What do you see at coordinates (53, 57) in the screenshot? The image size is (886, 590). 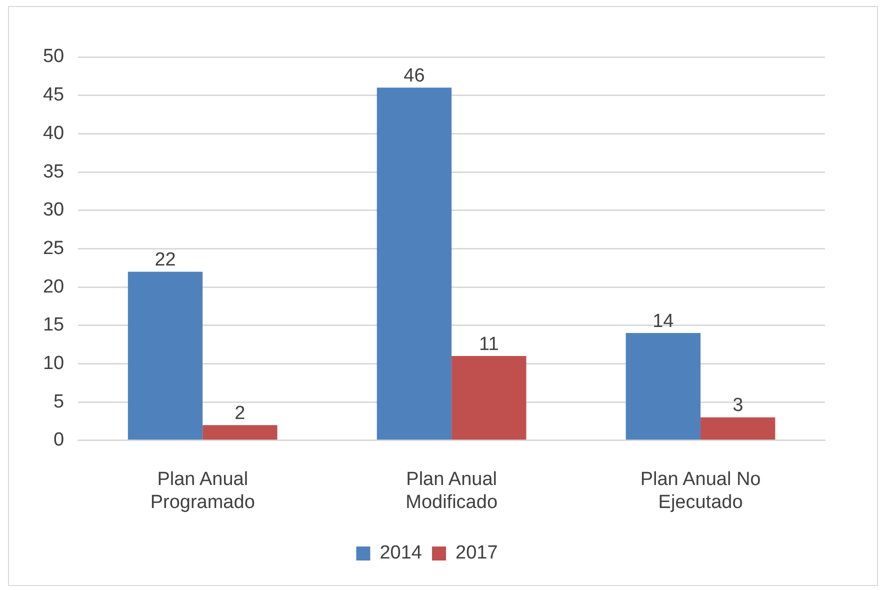 I see `y-tick-label: 50` at bounding box center [53, 57].